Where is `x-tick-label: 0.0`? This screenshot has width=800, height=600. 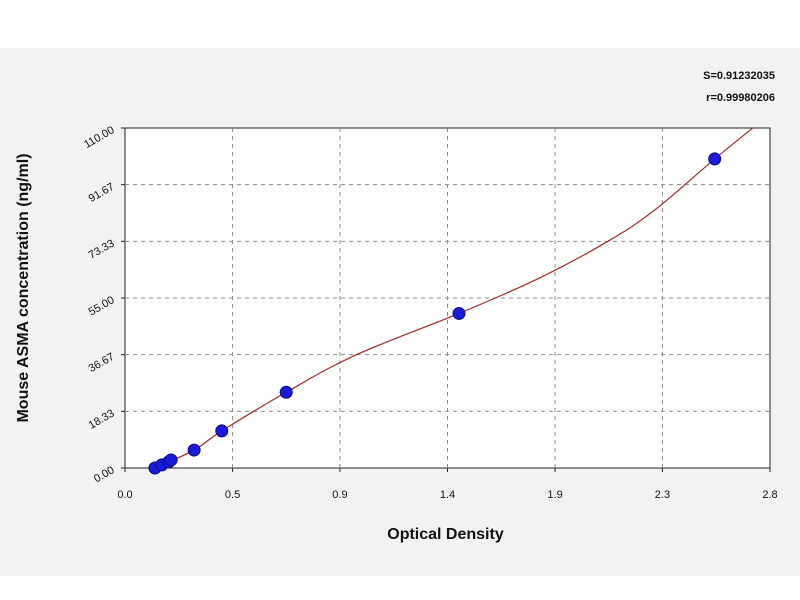 x-tick-label: 0.0 is located at coordinates (124, 495).